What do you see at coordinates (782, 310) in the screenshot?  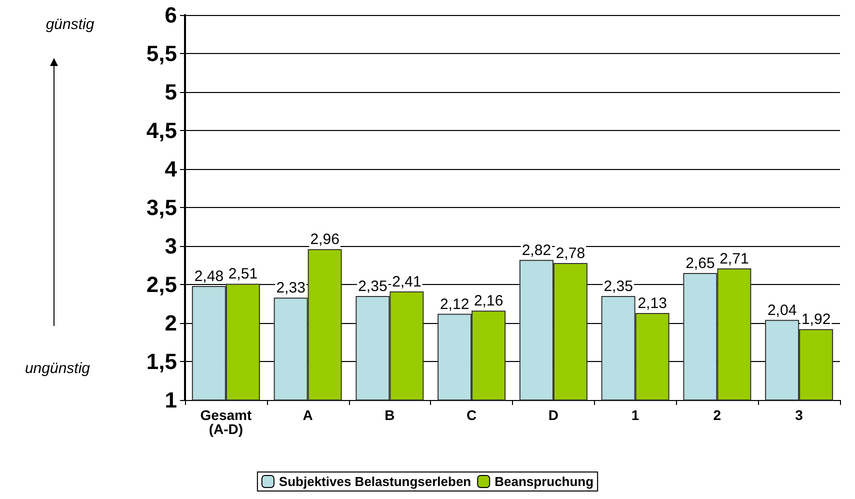 I see `data-label: 2,04` at bounding box center [782, 310].